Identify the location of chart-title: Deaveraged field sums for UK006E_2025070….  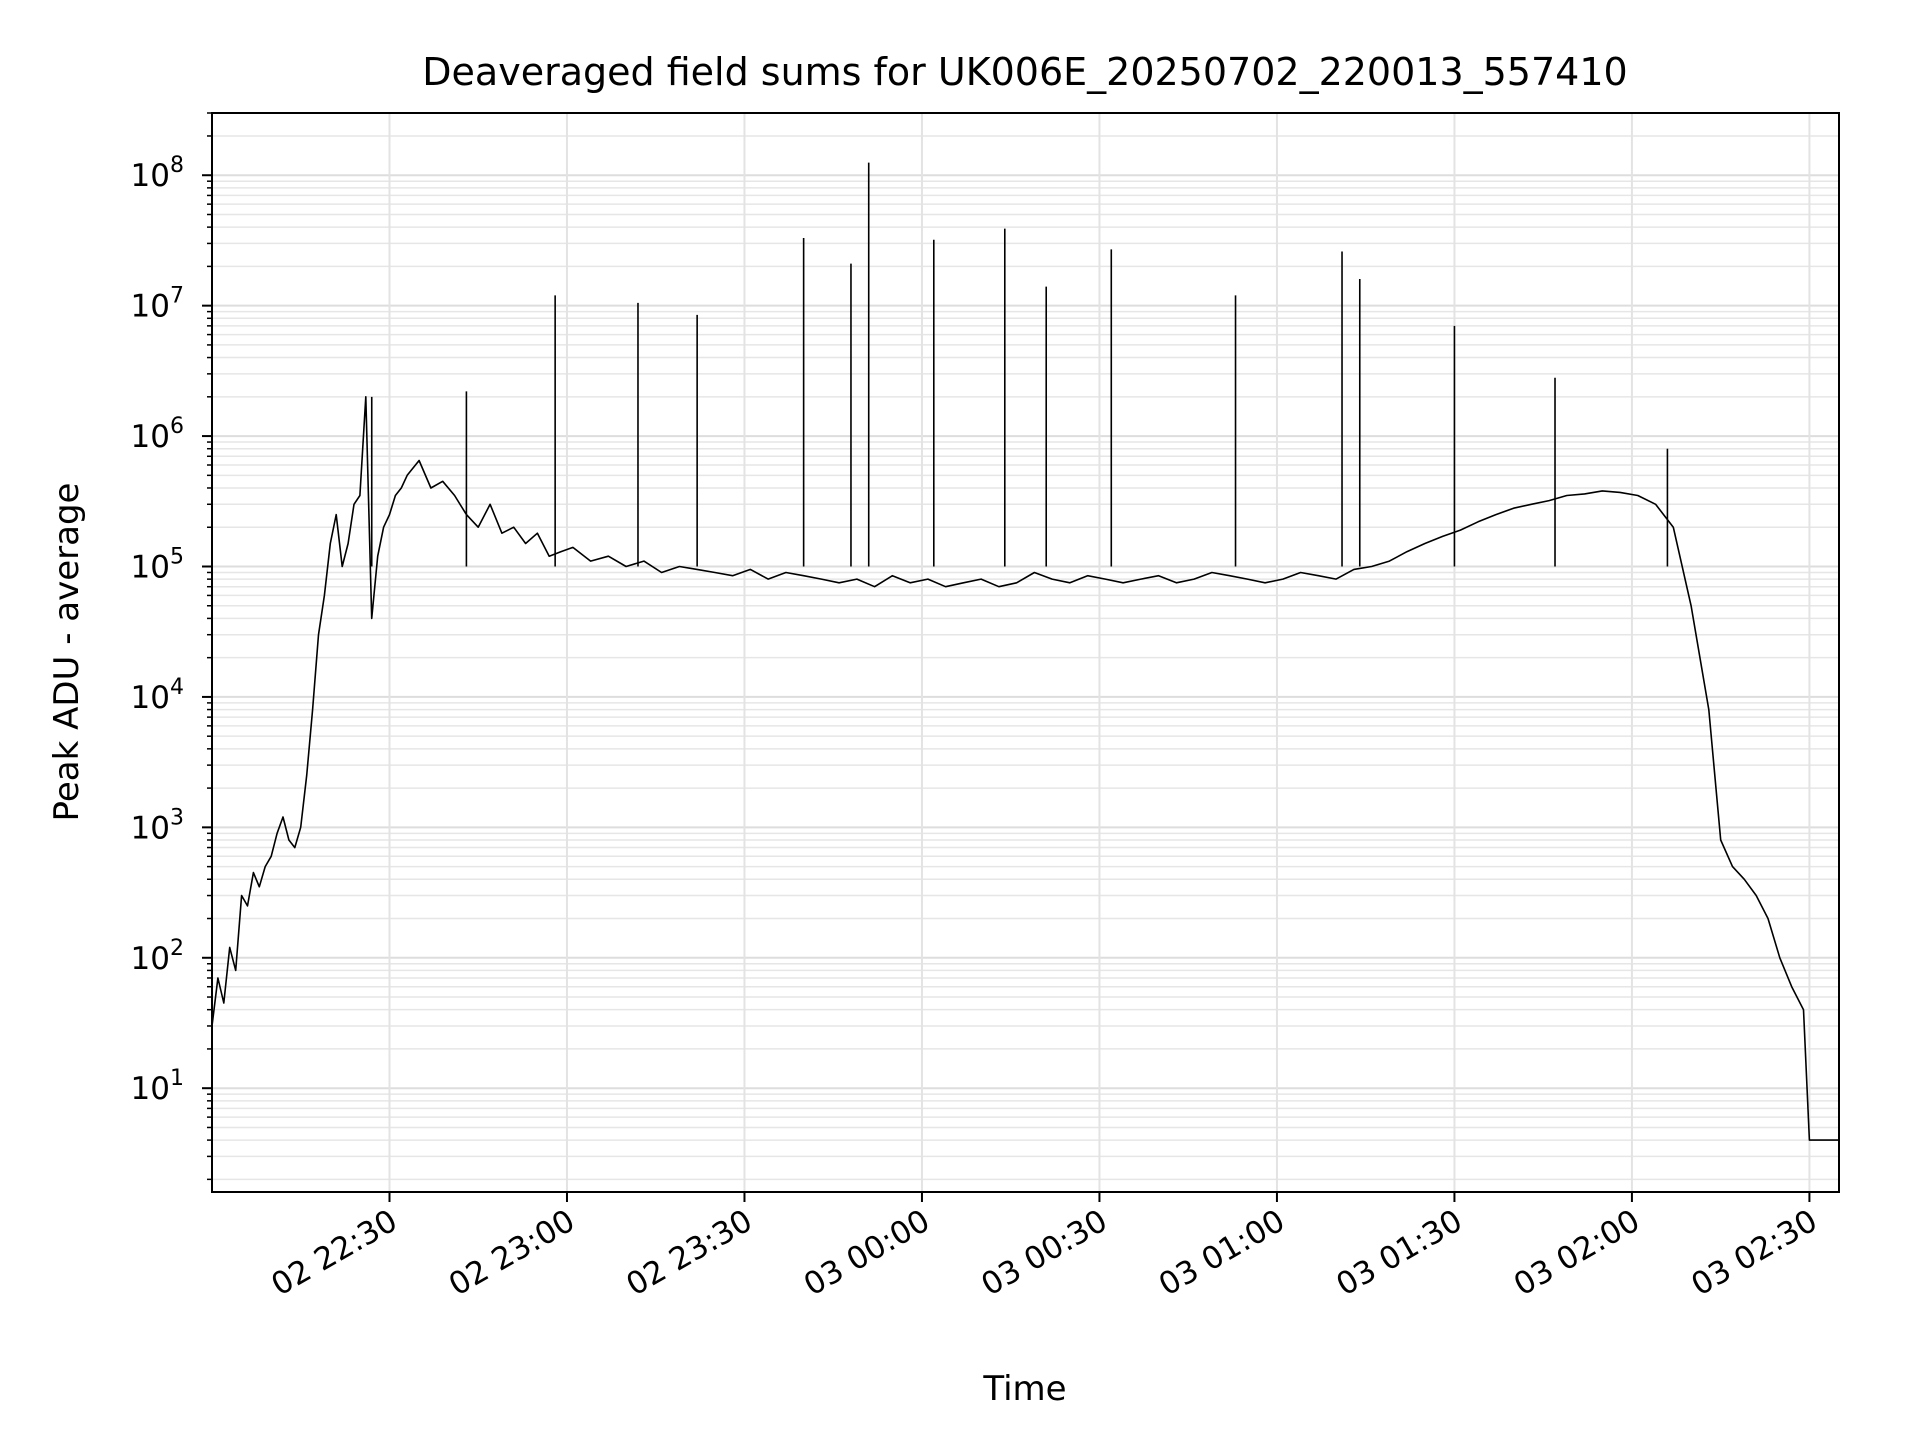
(1024, 72).